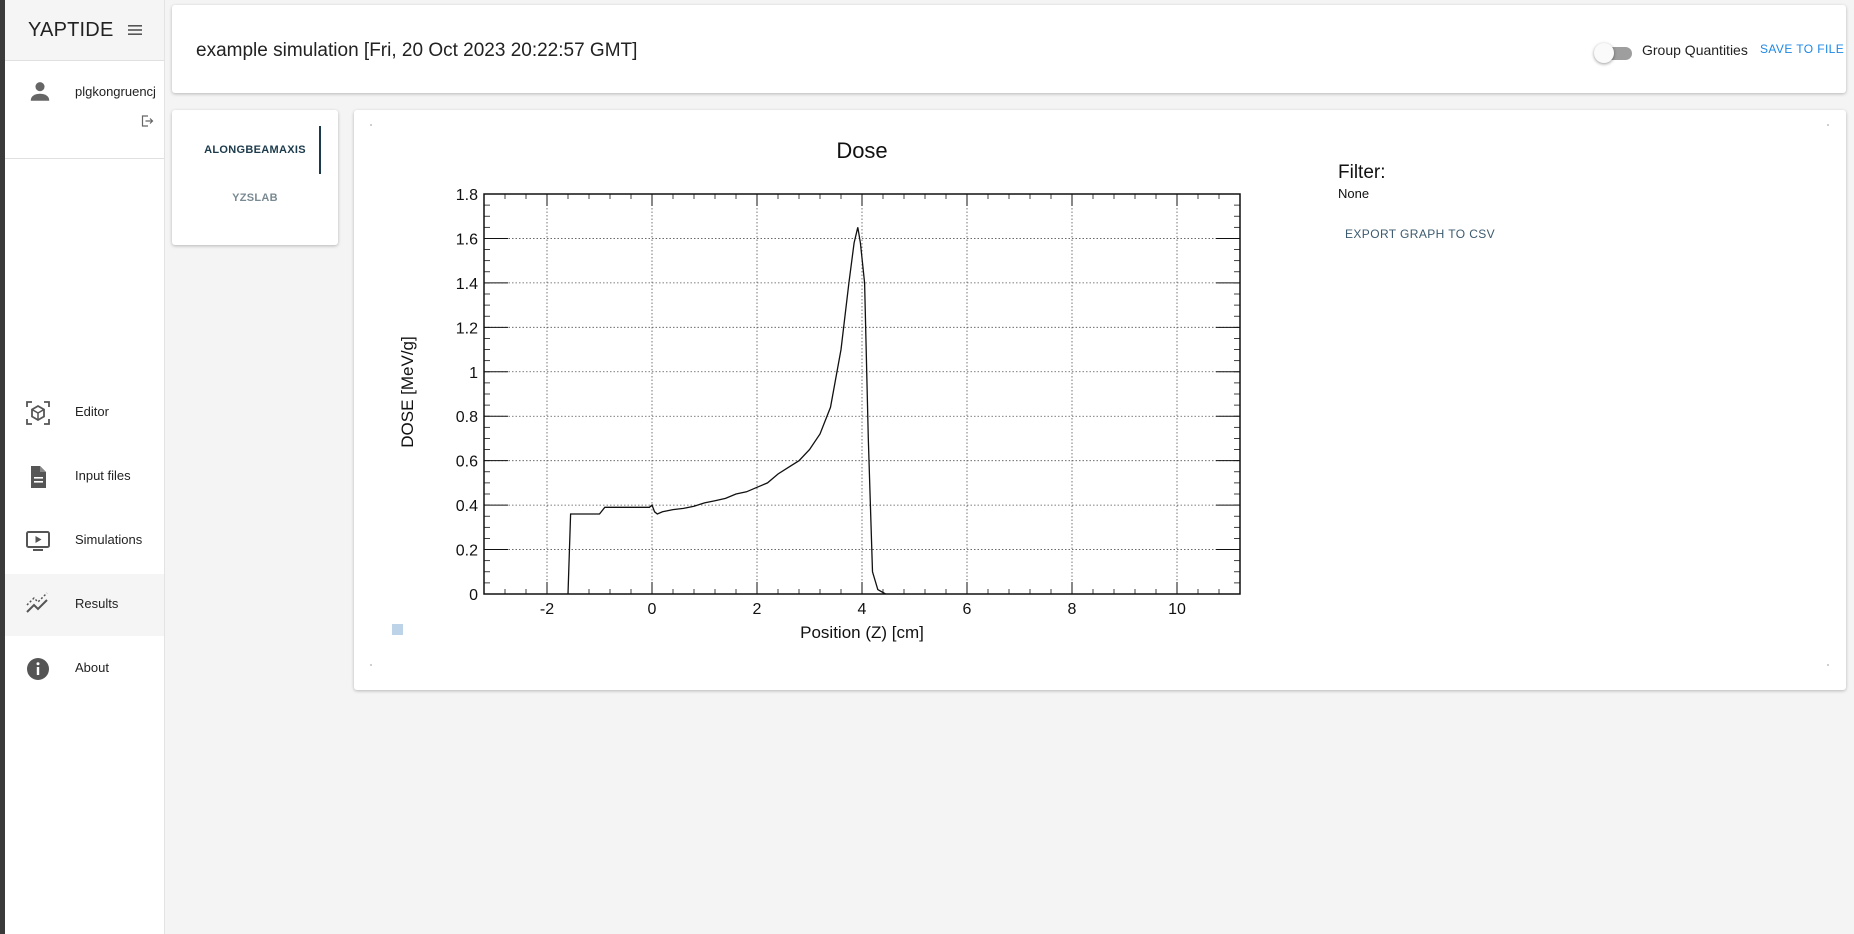 The height and width of the screenshot is (934, 1854). I want to click on filter-value: None, so click(1354, 193).